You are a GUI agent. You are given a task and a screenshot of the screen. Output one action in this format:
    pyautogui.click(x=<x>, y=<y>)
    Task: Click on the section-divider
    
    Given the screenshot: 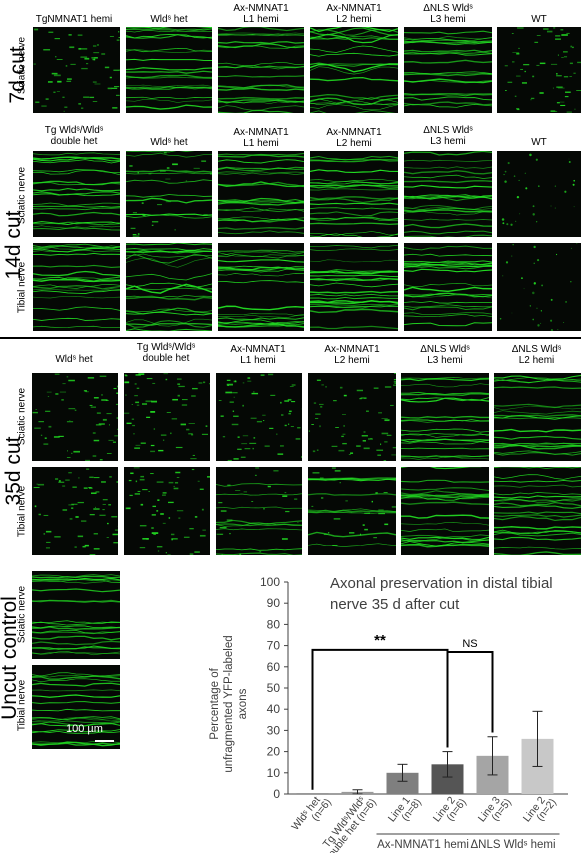 What is the action you would take?
    pyautogui.click(x=290, y=338)
    